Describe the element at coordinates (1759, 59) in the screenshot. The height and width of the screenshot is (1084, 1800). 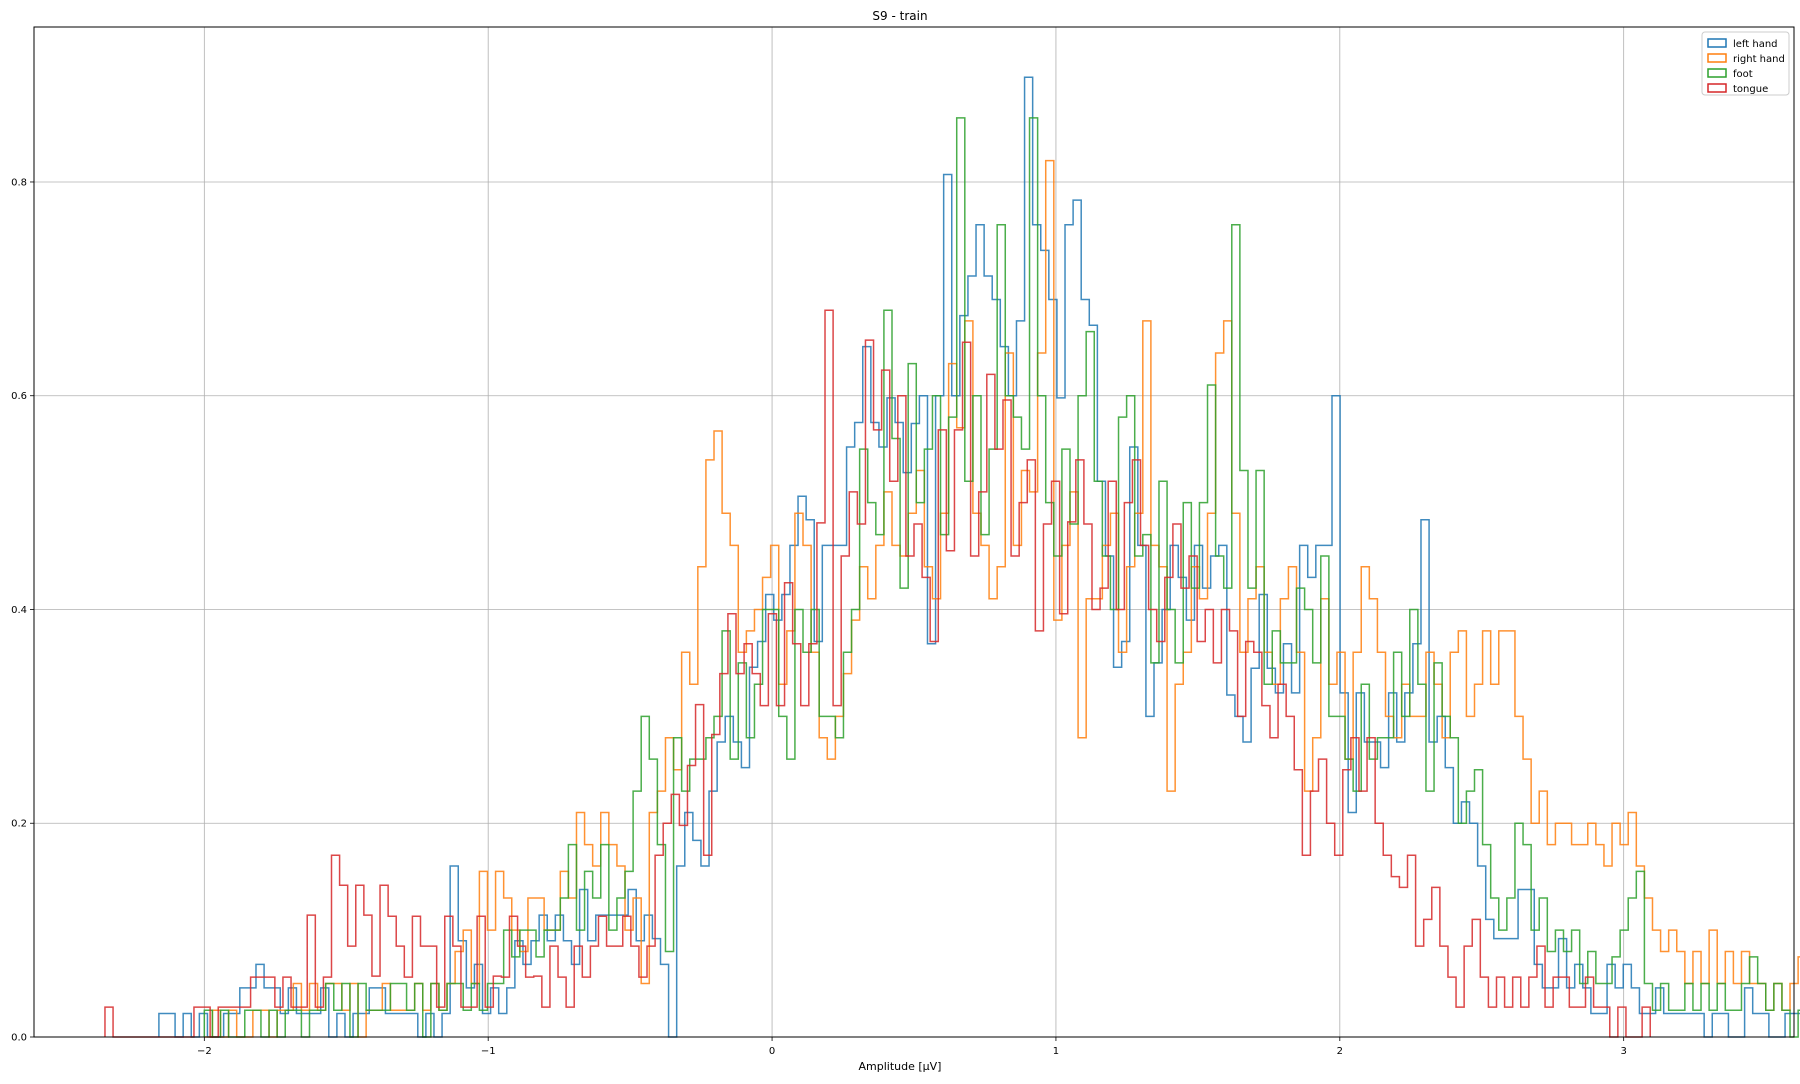
I see `legend-label: right hand` at that location.